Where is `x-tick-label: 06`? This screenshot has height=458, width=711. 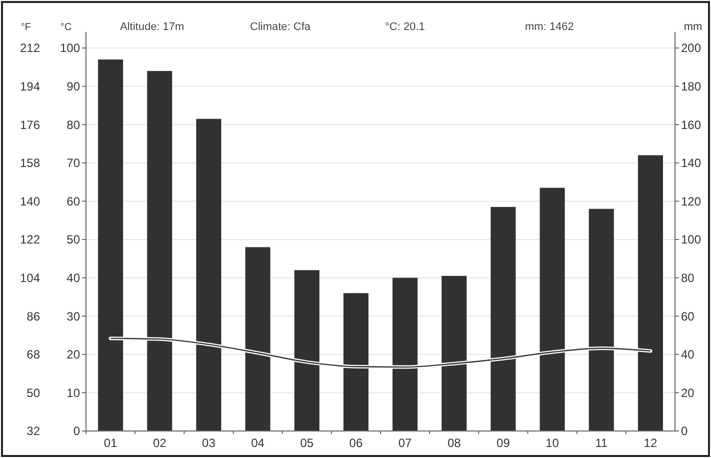
x-tick-label: 06 is located at coordinates (356, 443).